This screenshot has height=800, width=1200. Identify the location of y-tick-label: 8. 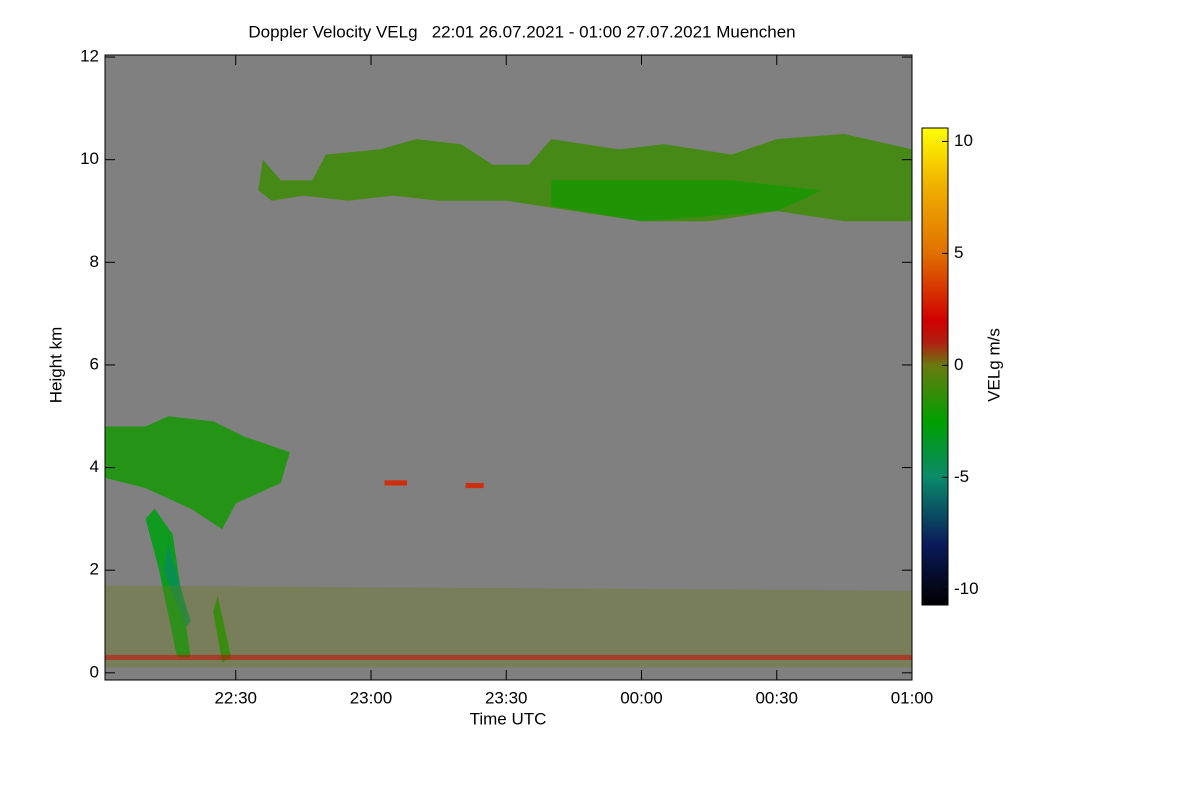
(94, 261).